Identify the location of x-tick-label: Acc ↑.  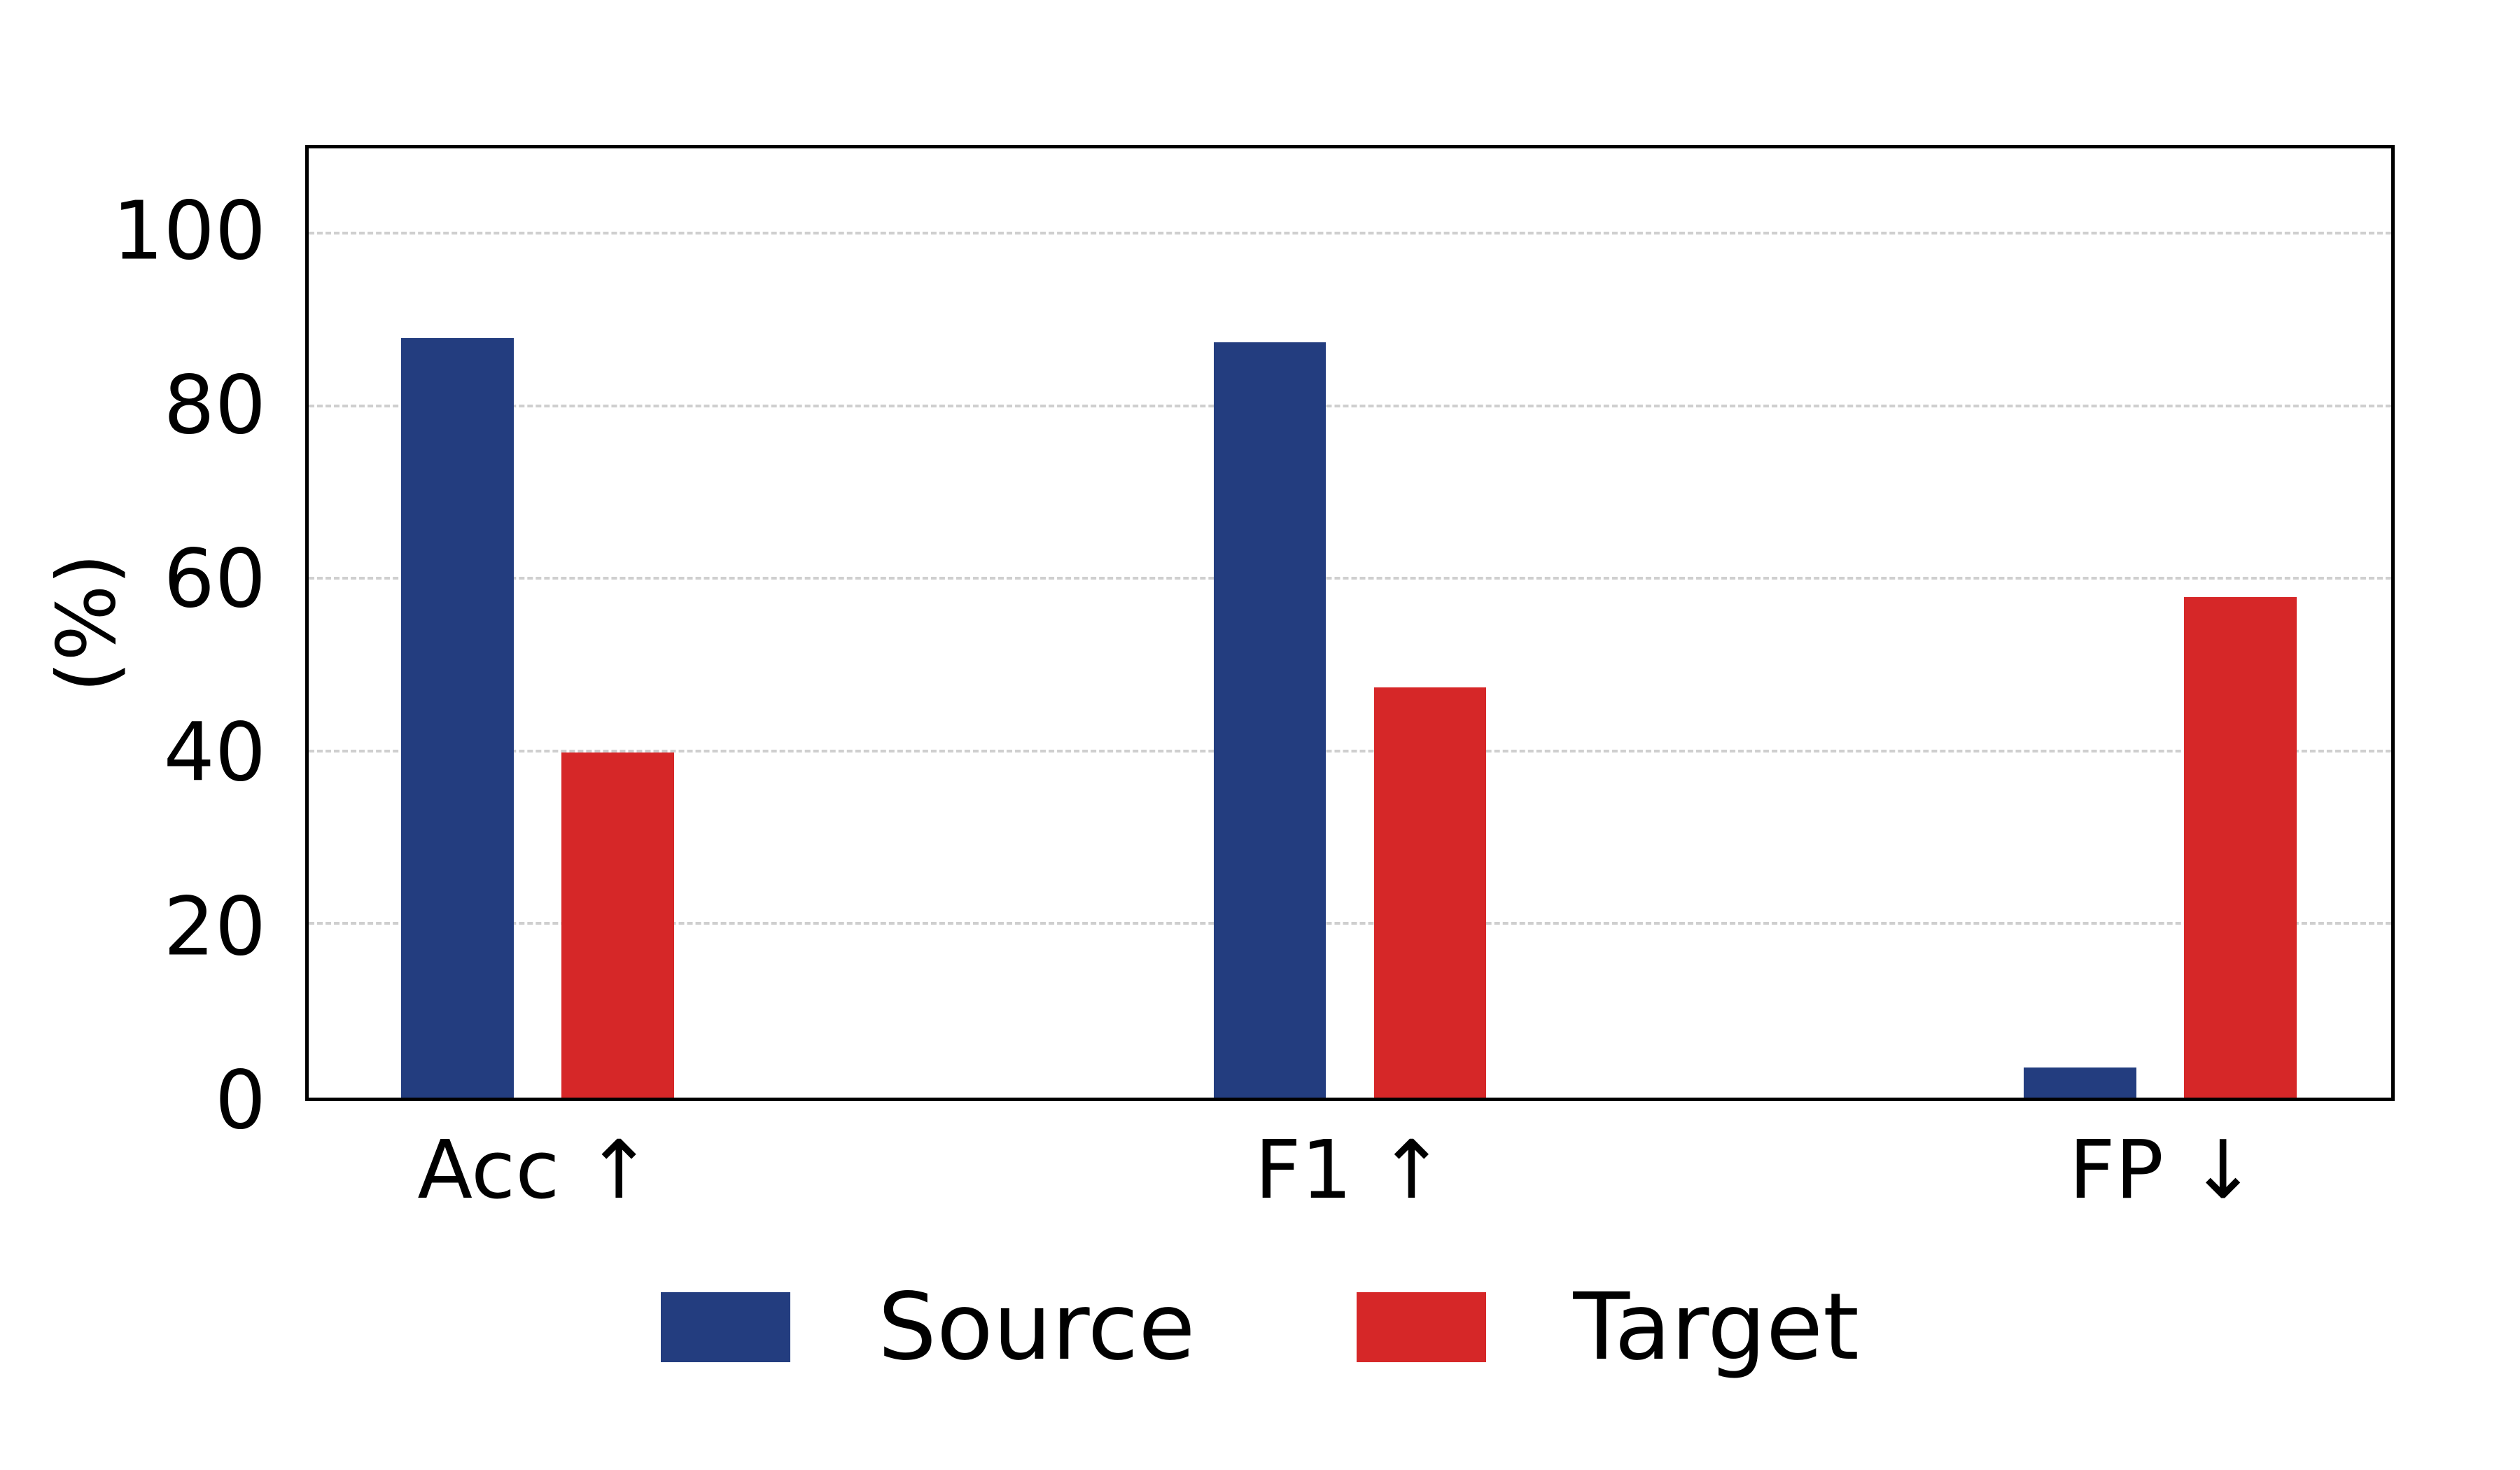
(535, 1170).